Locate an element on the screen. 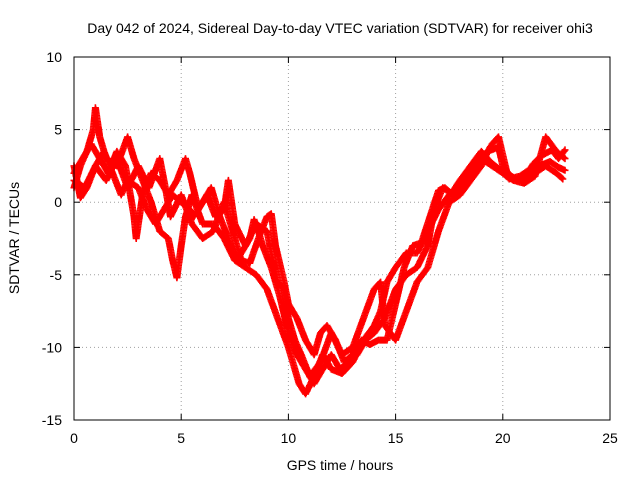 The width and height of the screenshot is (640, 480). y-tick-label: -15 is located at coordinates (52, 420).